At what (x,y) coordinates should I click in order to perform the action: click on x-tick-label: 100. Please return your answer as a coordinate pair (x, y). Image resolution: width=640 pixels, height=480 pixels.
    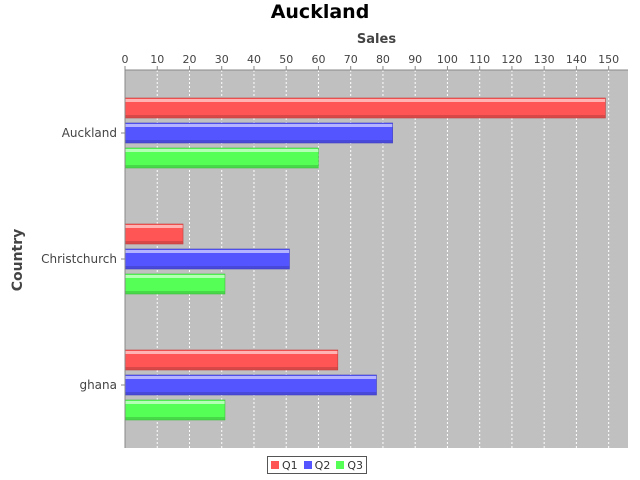
    Looking at the image, I should click on (447, 59).